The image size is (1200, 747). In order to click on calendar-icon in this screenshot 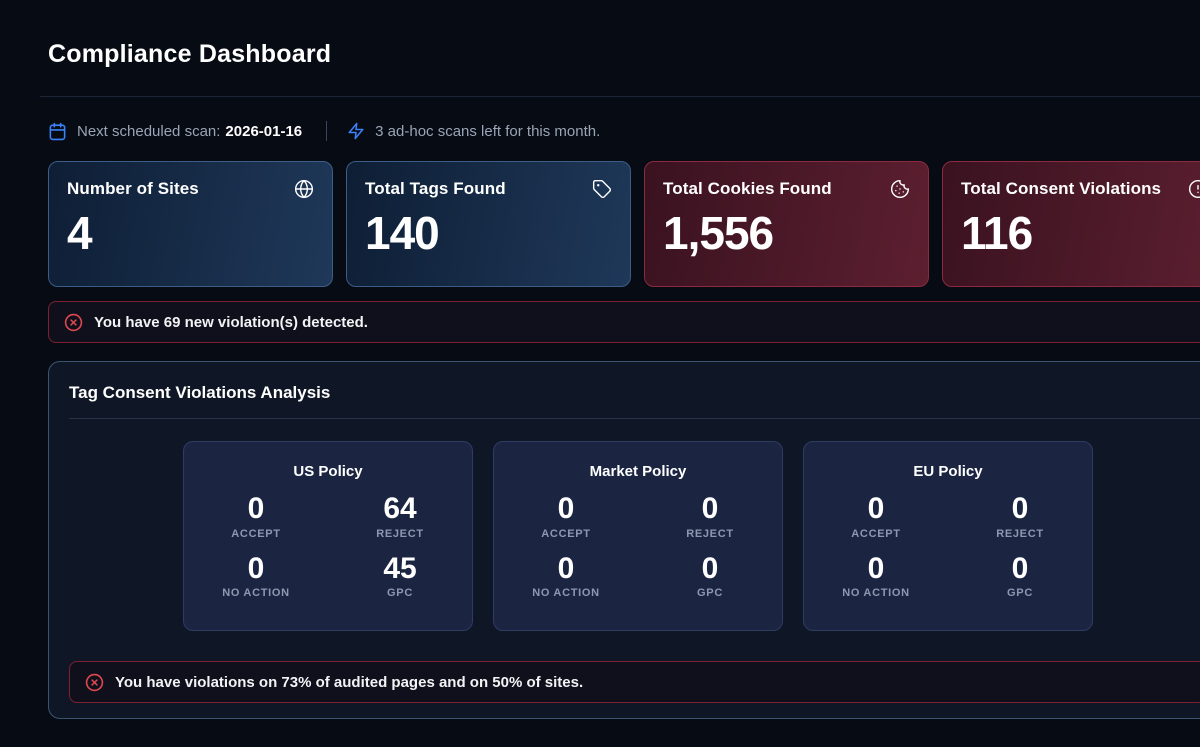, I will do `click(57, 131)`.